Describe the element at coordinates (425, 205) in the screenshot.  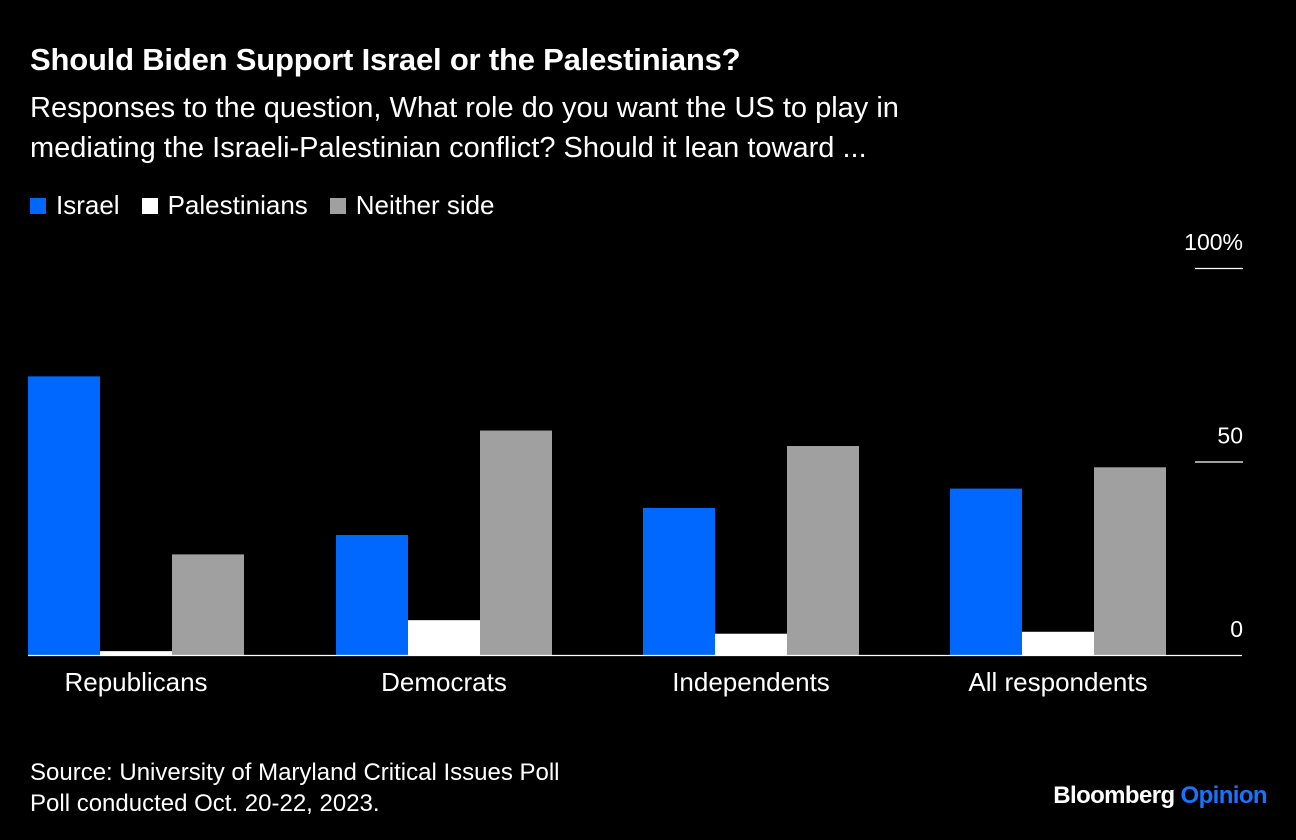
I see `legend-label-neither-side: Neither side` at that location.